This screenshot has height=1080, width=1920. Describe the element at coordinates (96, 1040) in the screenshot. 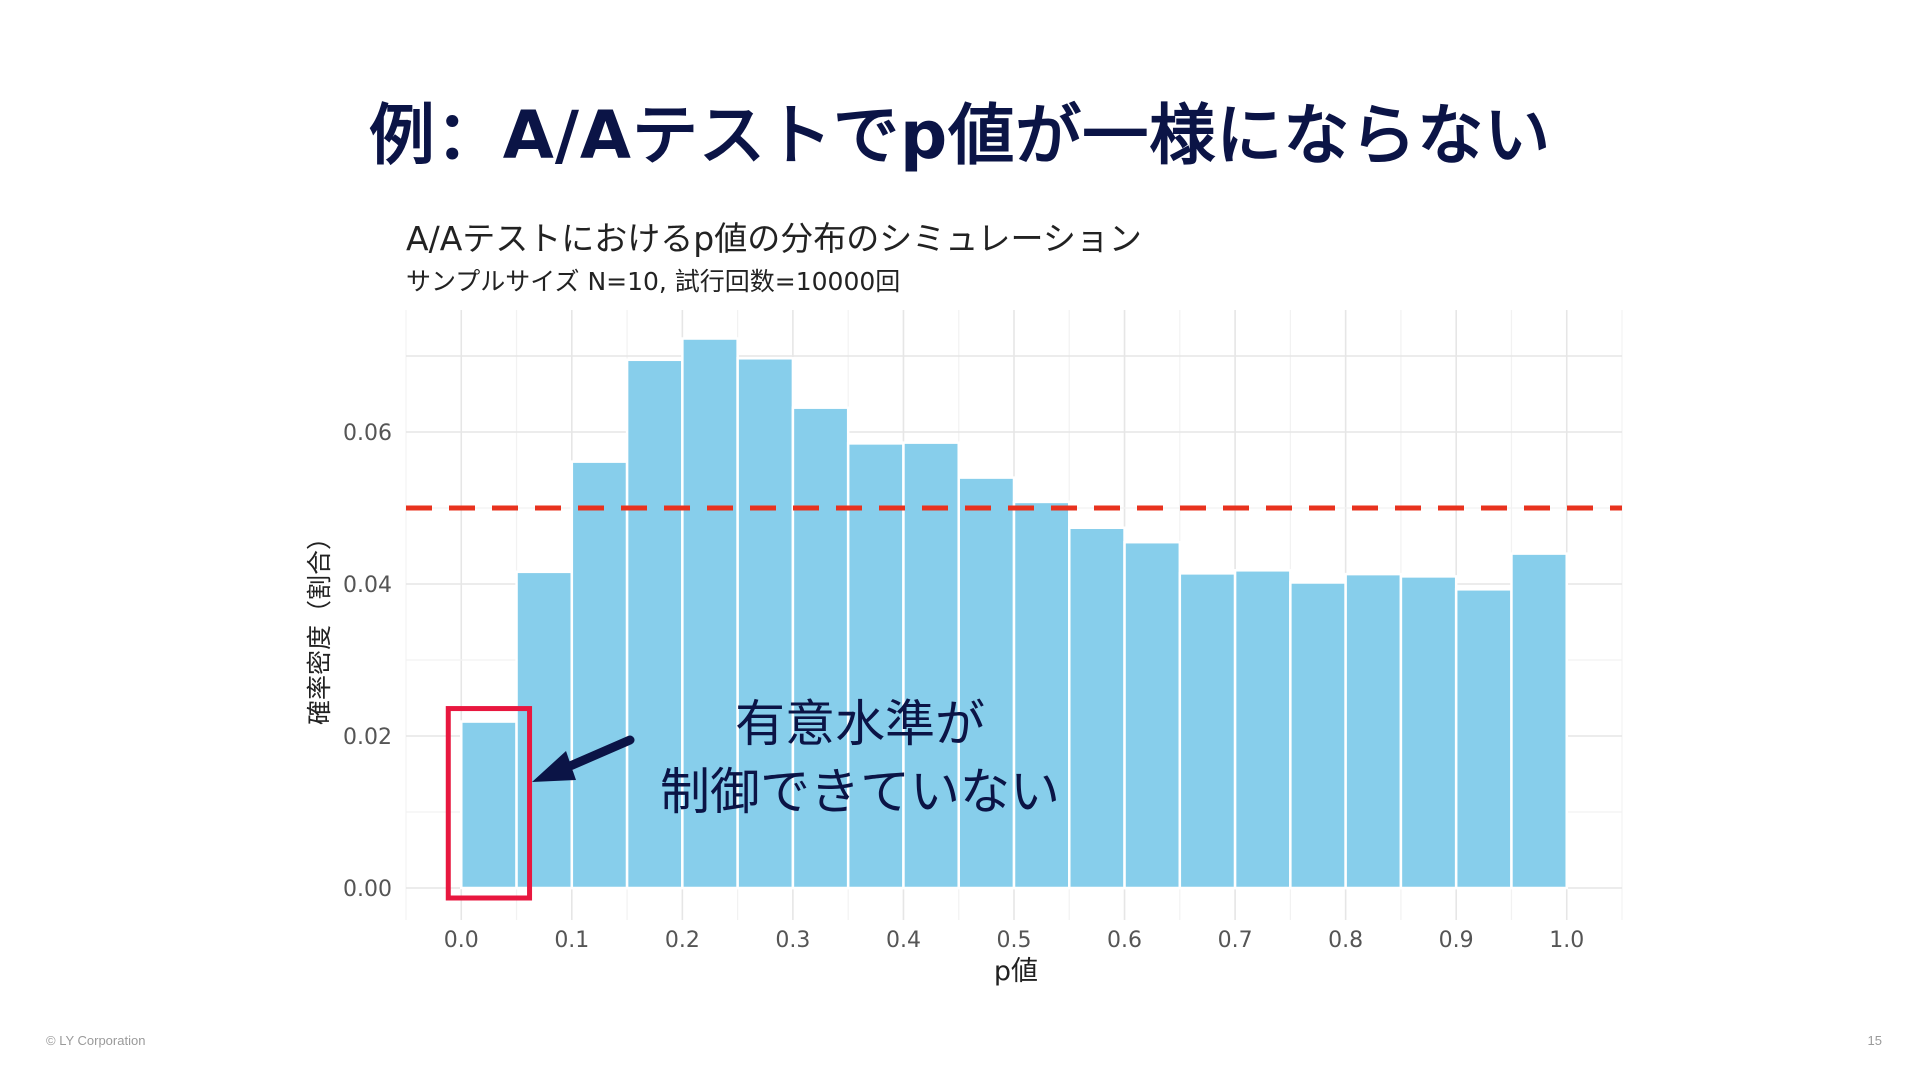

I see `copyright-footer: © LY Corporation` at that location.